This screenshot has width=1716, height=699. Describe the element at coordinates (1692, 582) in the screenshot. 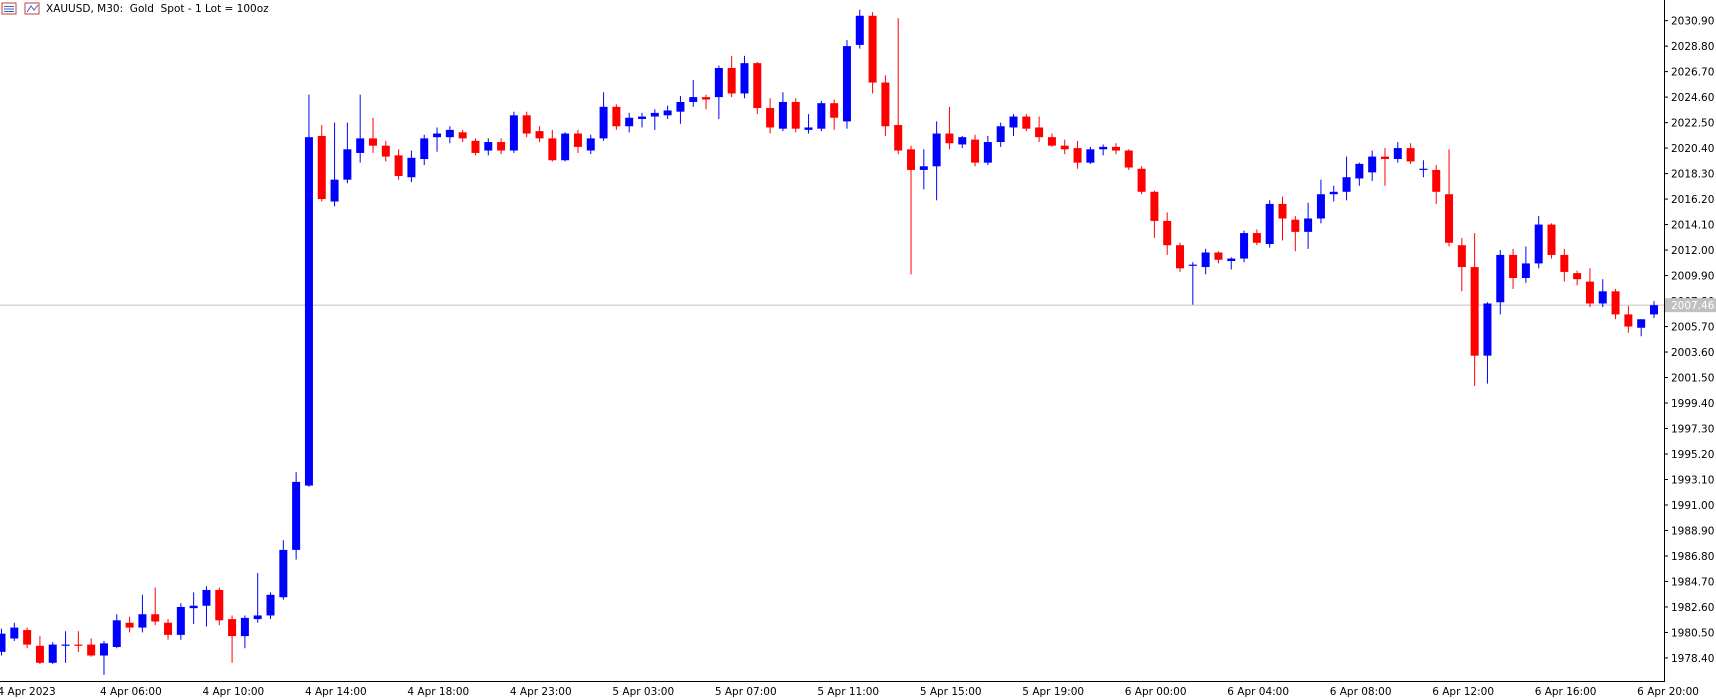

I see `y-tick-label: 1984.70` at that location.